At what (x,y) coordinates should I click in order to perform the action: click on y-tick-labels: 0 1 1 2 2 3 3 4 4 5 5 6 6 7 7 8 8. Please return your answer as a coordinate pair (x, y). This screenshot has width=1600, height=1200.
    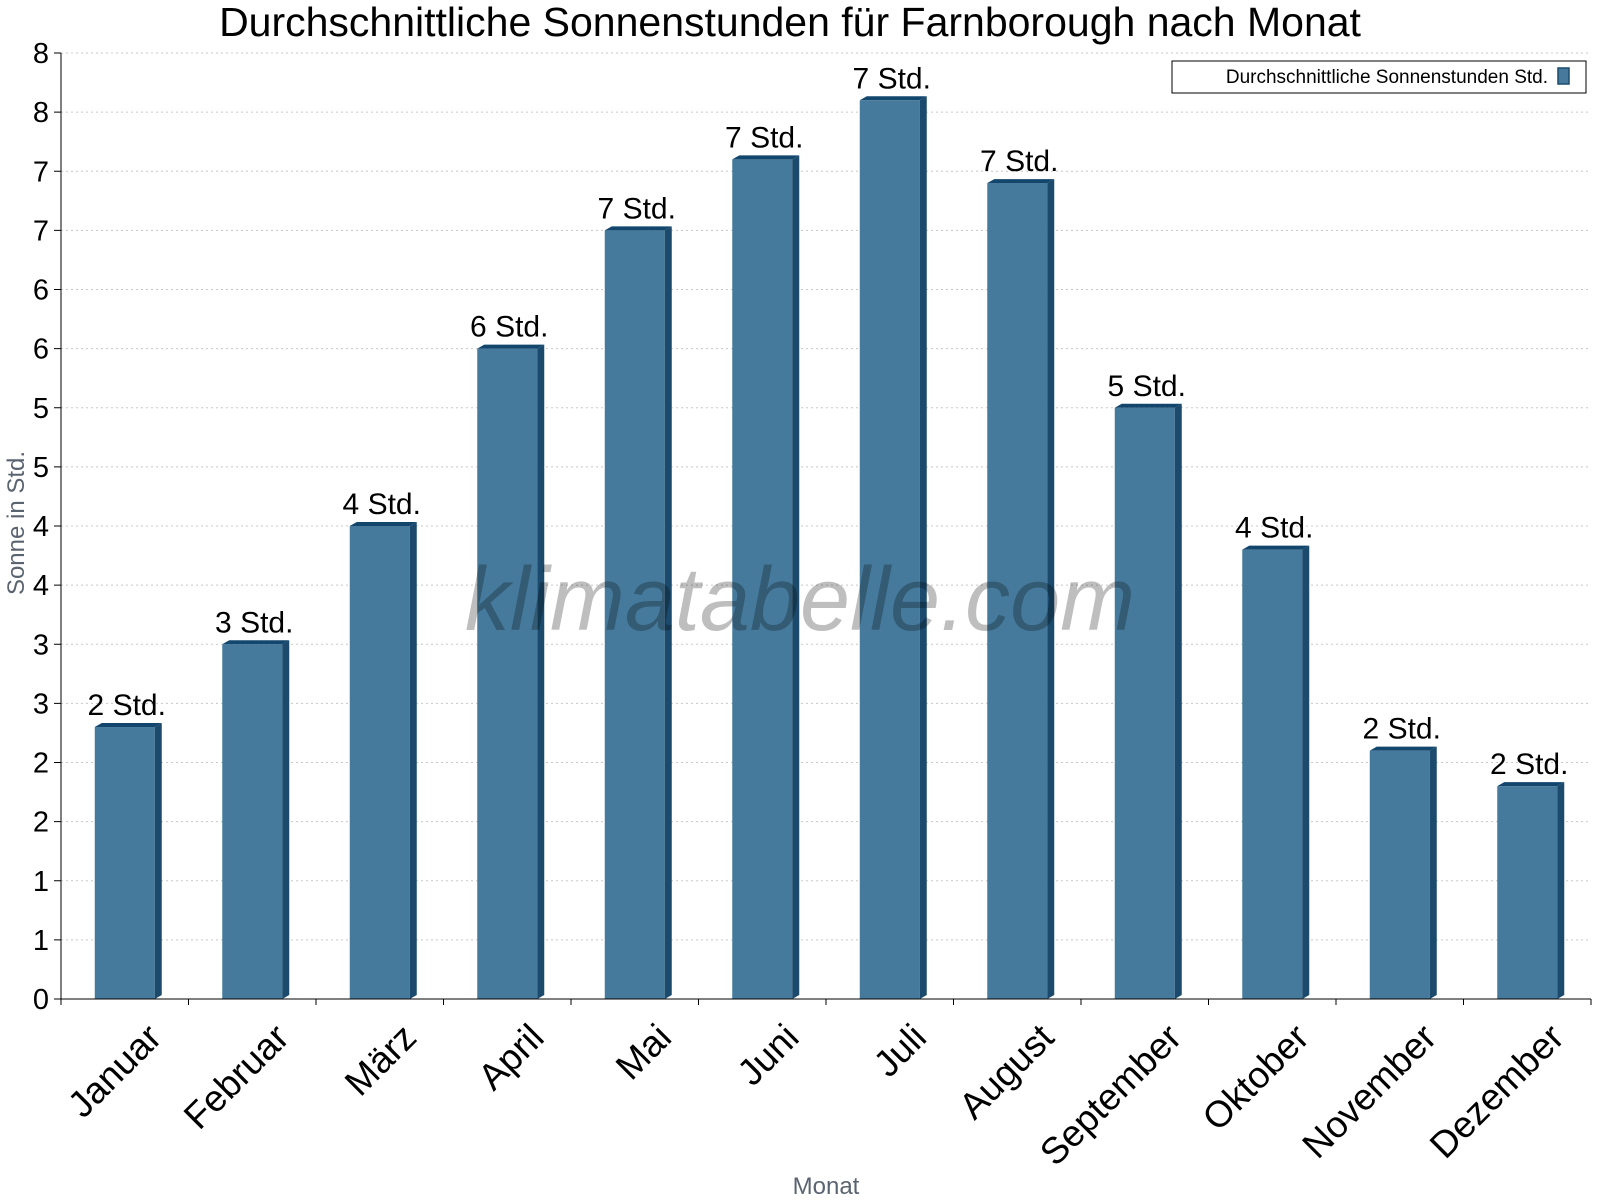
    Looking at the image, I should click on (41, 527).